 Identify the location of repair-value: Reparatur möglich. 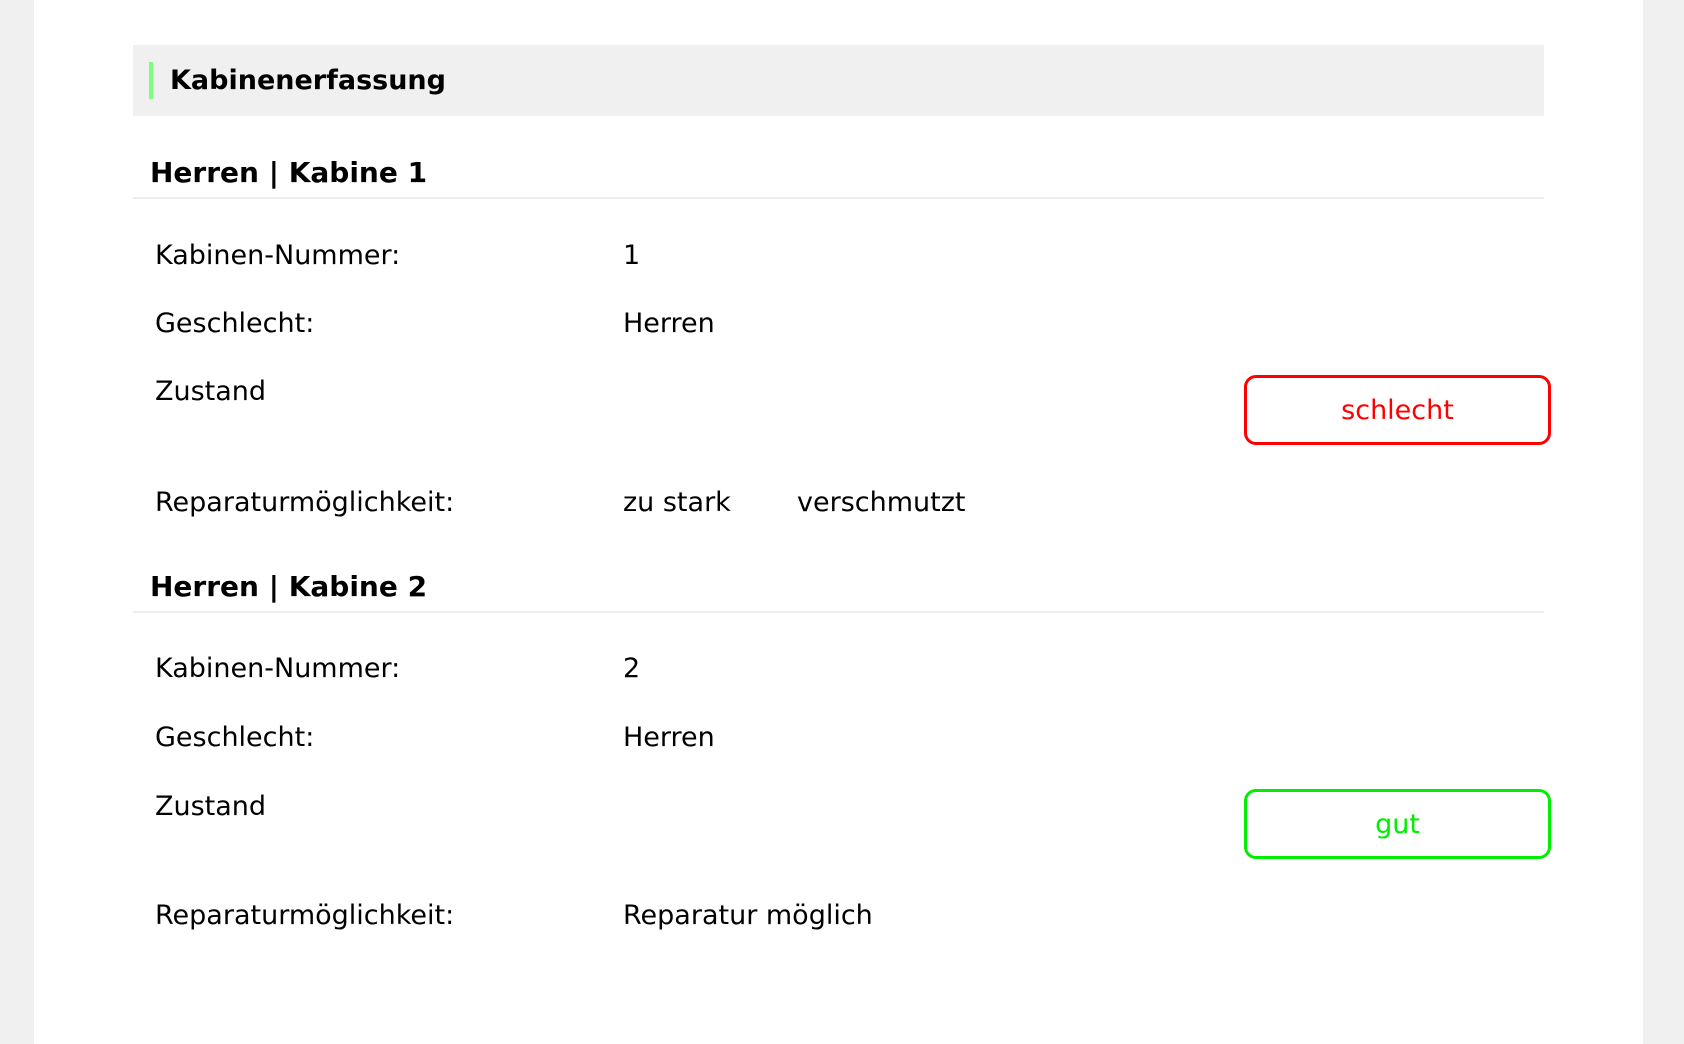
(748, 915).